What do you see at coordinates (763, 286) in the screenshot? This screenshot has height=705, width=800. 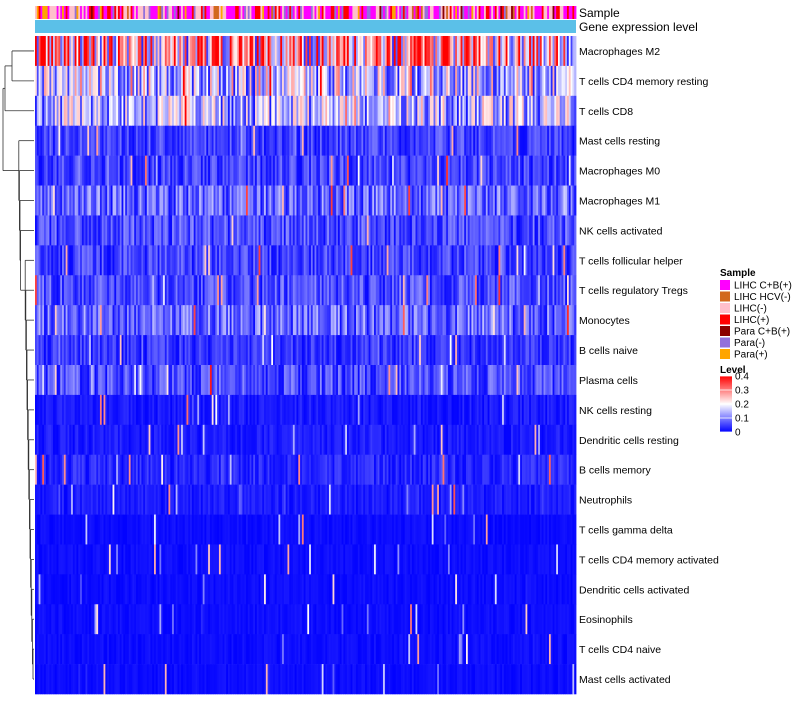 I see `legend-label: LIHC C+B(+)` at bounding box center [763, 286].